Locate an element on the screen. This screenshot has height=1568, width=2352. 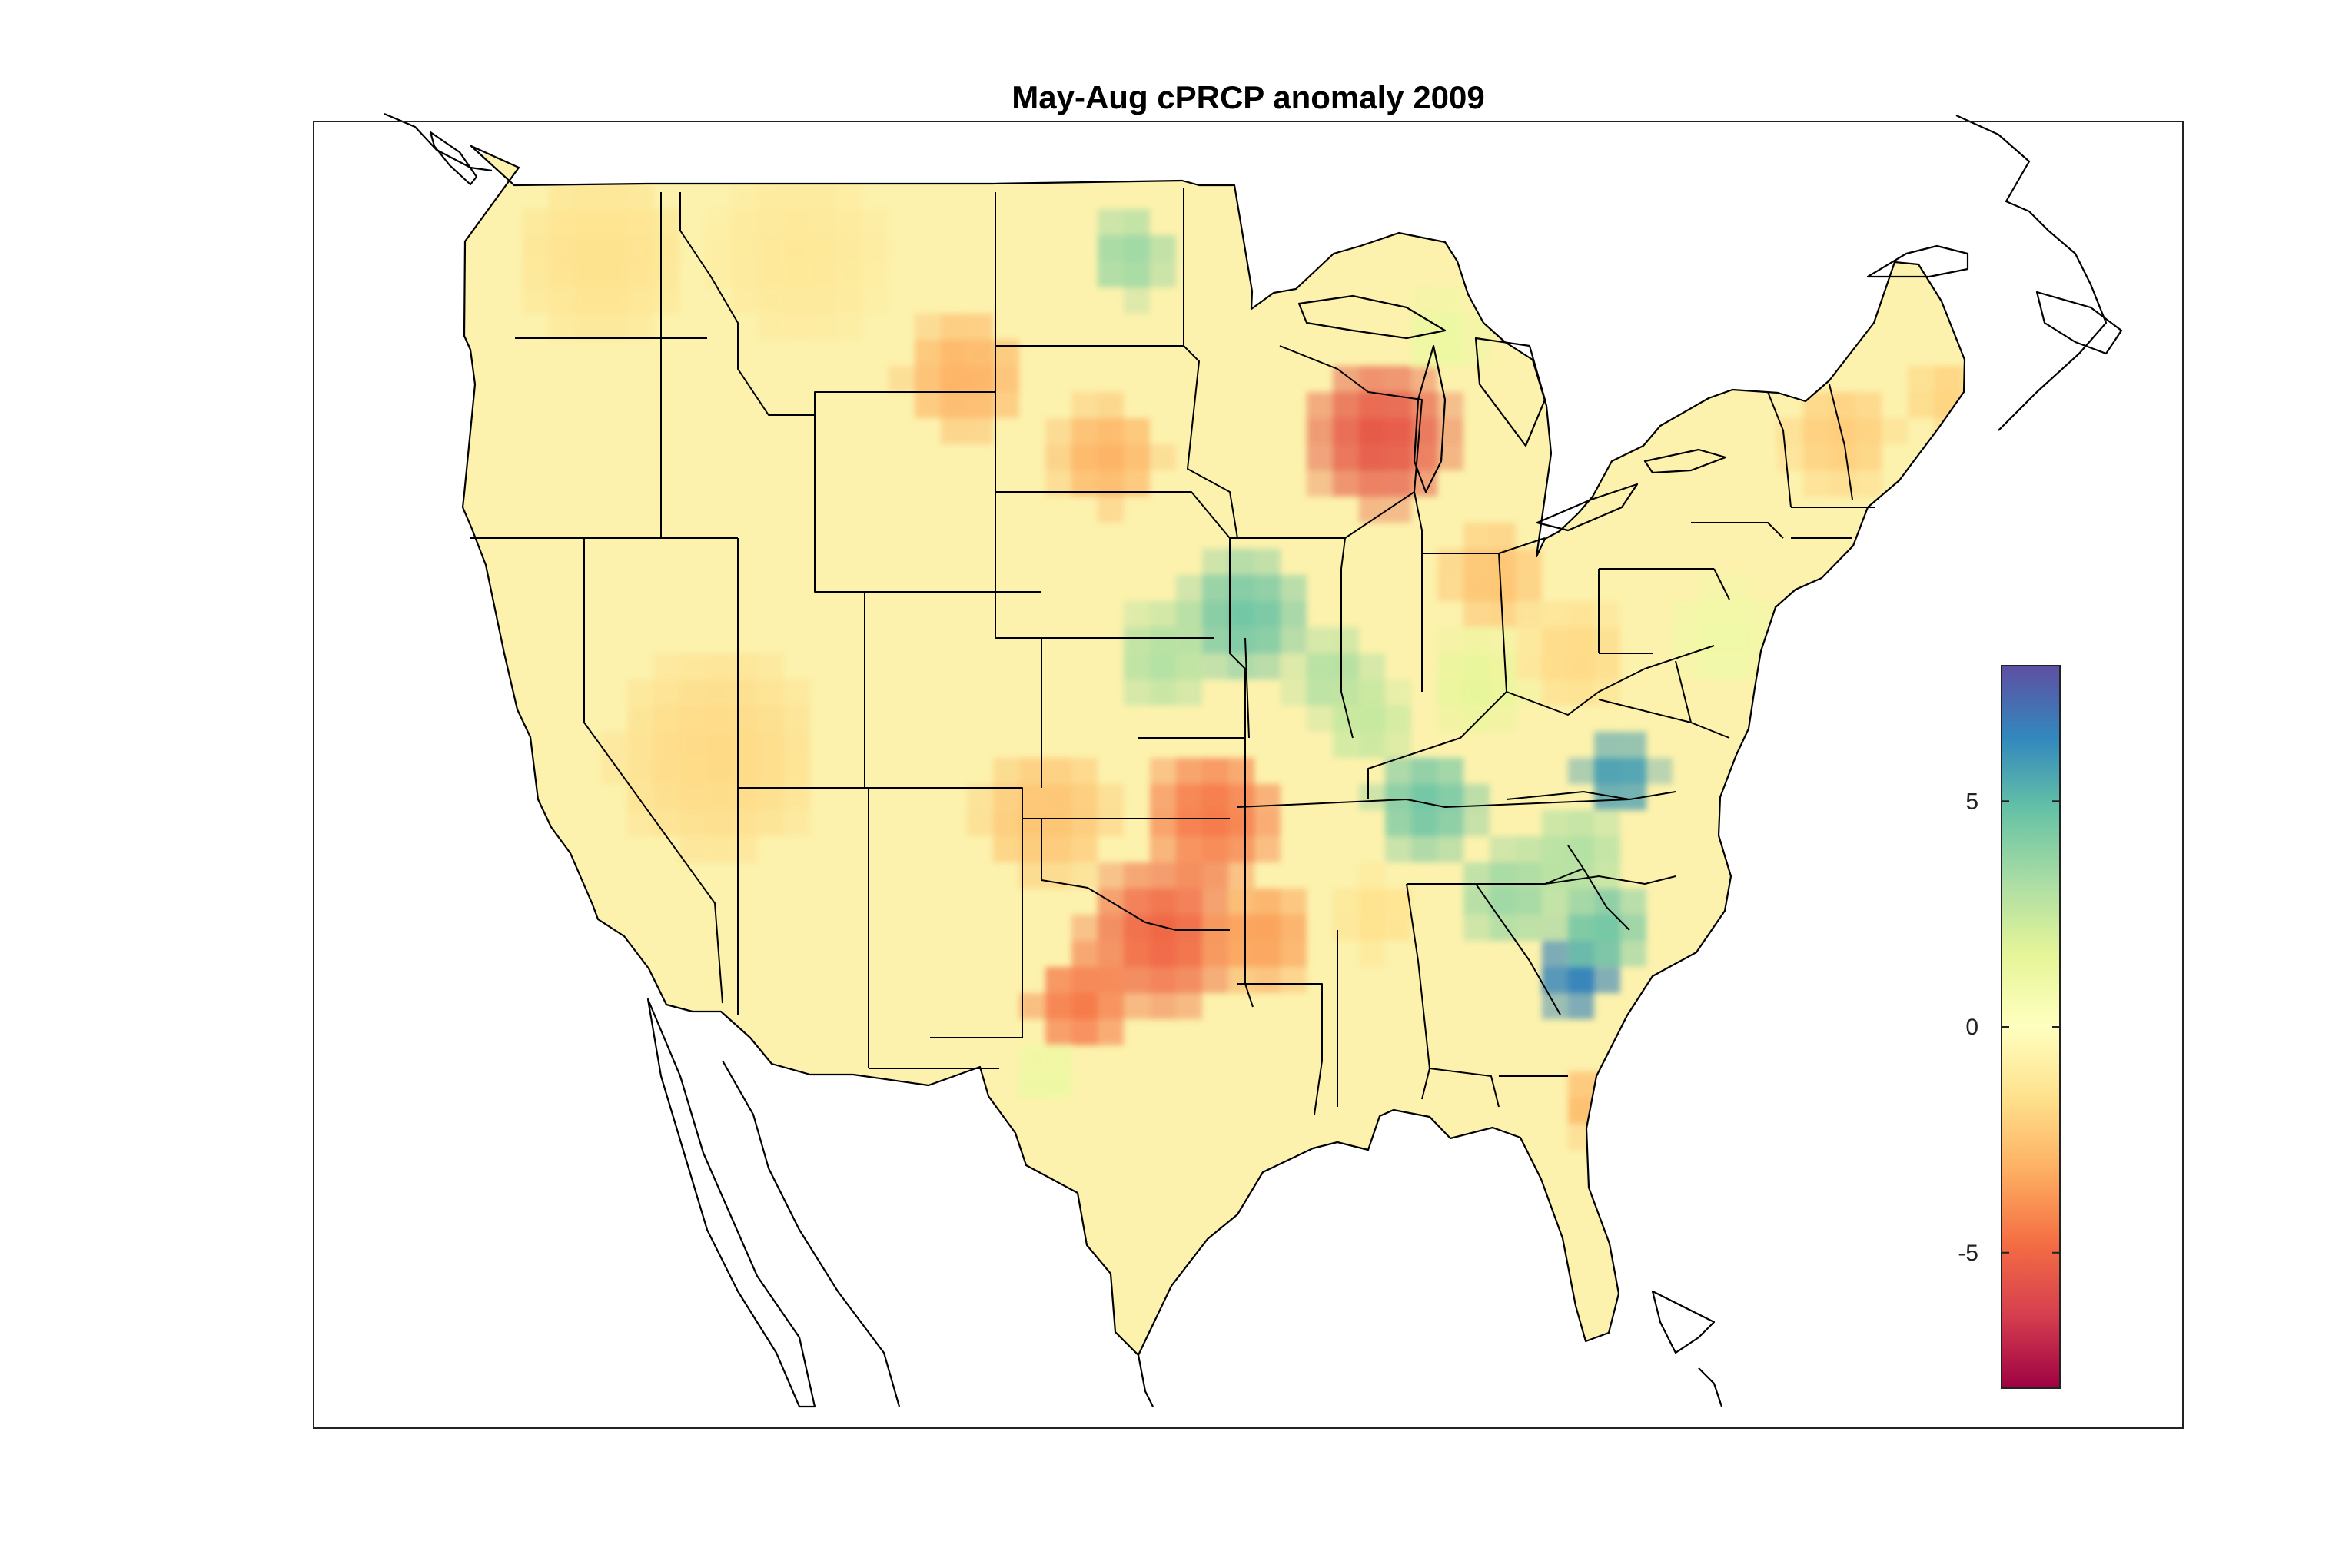
mexico-gulf-coast is located at coordinates (1145, 1380).